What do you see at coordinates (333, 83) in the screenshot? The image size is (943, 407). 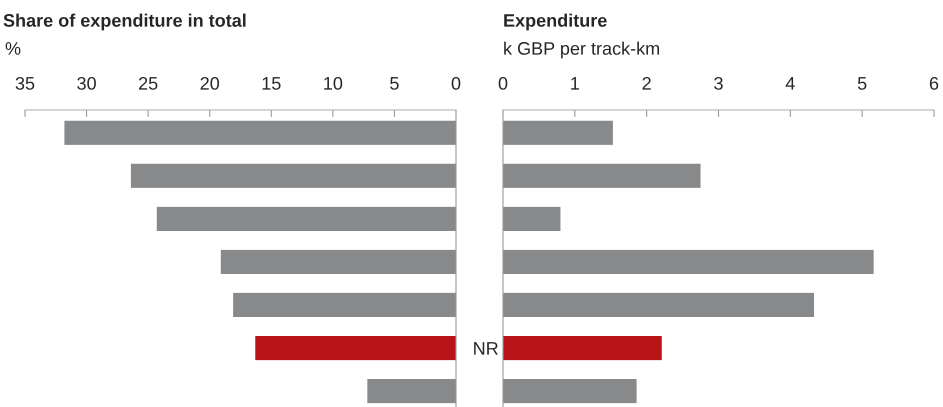 I see `x-tick-label: 10` at bounding box center [333, 83].